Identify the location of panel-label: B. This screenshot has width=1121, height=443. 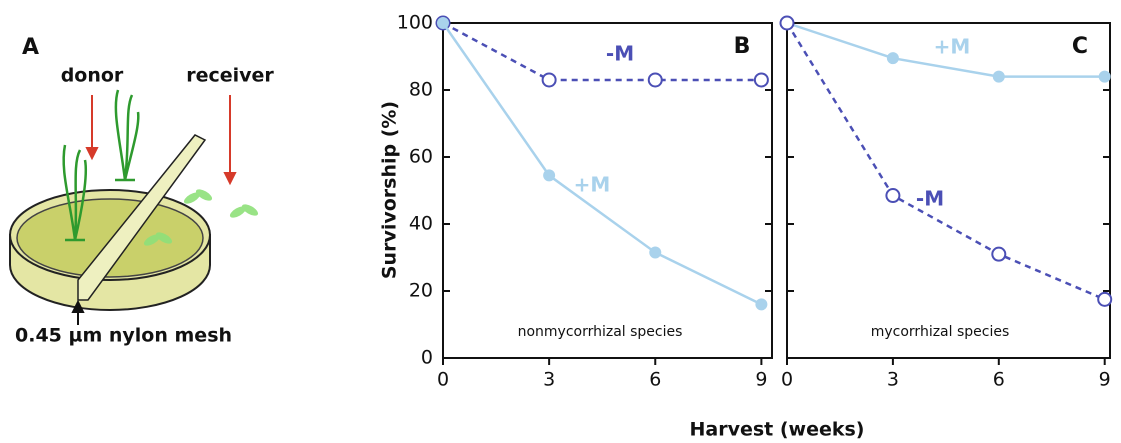
(742, 46).